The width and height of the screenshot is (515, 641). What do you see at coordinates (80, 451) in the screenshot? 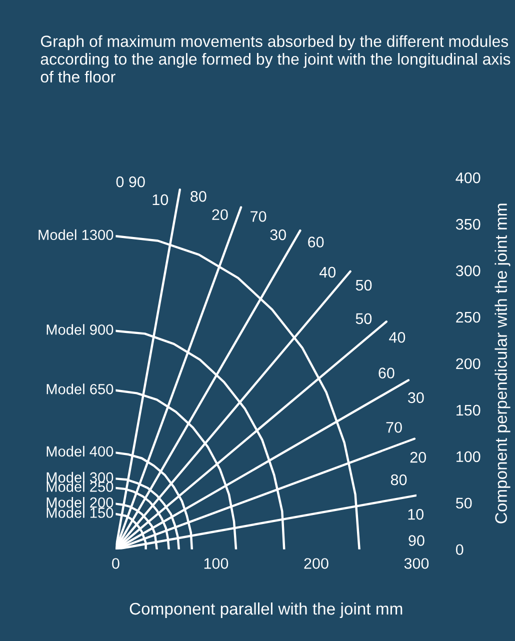
I see `series-label: Model 400` at bounding box center [80, 451].